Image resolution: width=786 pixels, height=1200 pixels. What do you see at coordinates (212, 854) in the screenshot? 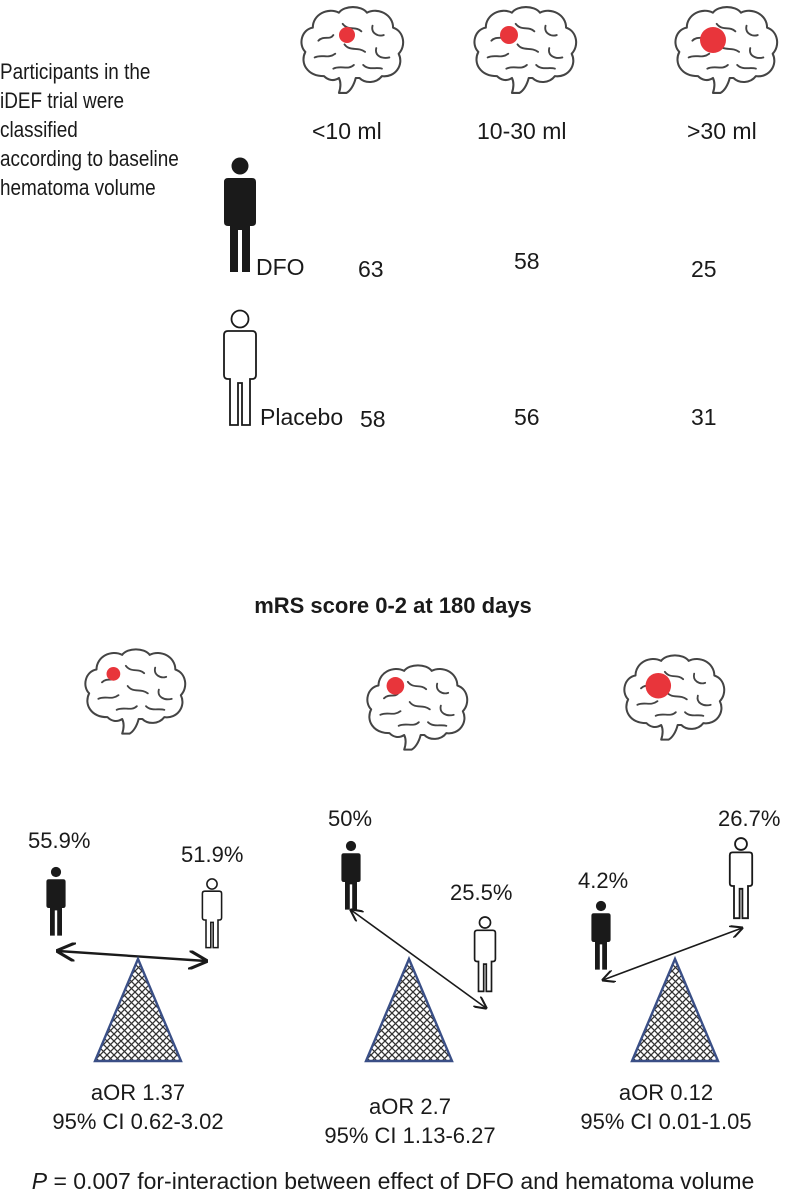
I see `placebo-percentage: 51.9%` at bounding box center [212, 854].